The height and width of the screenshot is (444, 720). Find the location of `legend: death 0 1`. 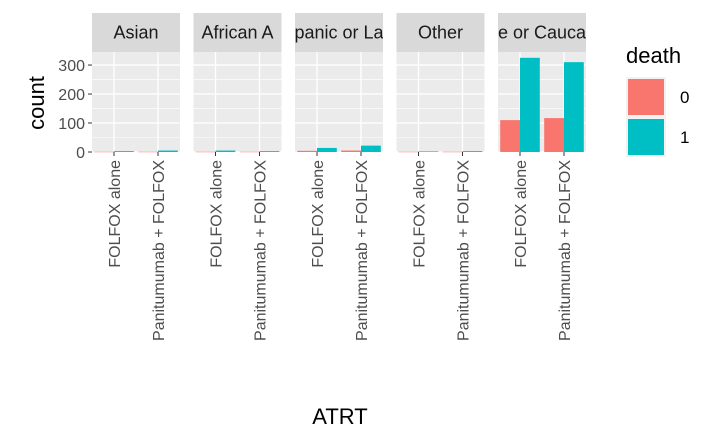

legend: death 0 1 is located at coordinates (657, 100).